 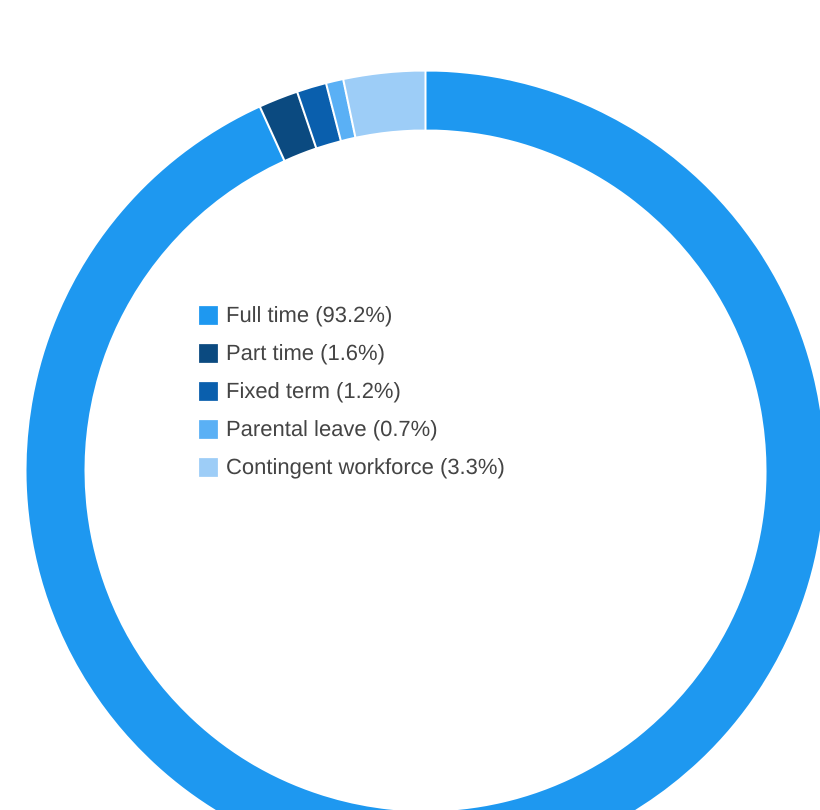 I want to click on legend-label: Parental leave (0.7%), so click(x=332, y=429).